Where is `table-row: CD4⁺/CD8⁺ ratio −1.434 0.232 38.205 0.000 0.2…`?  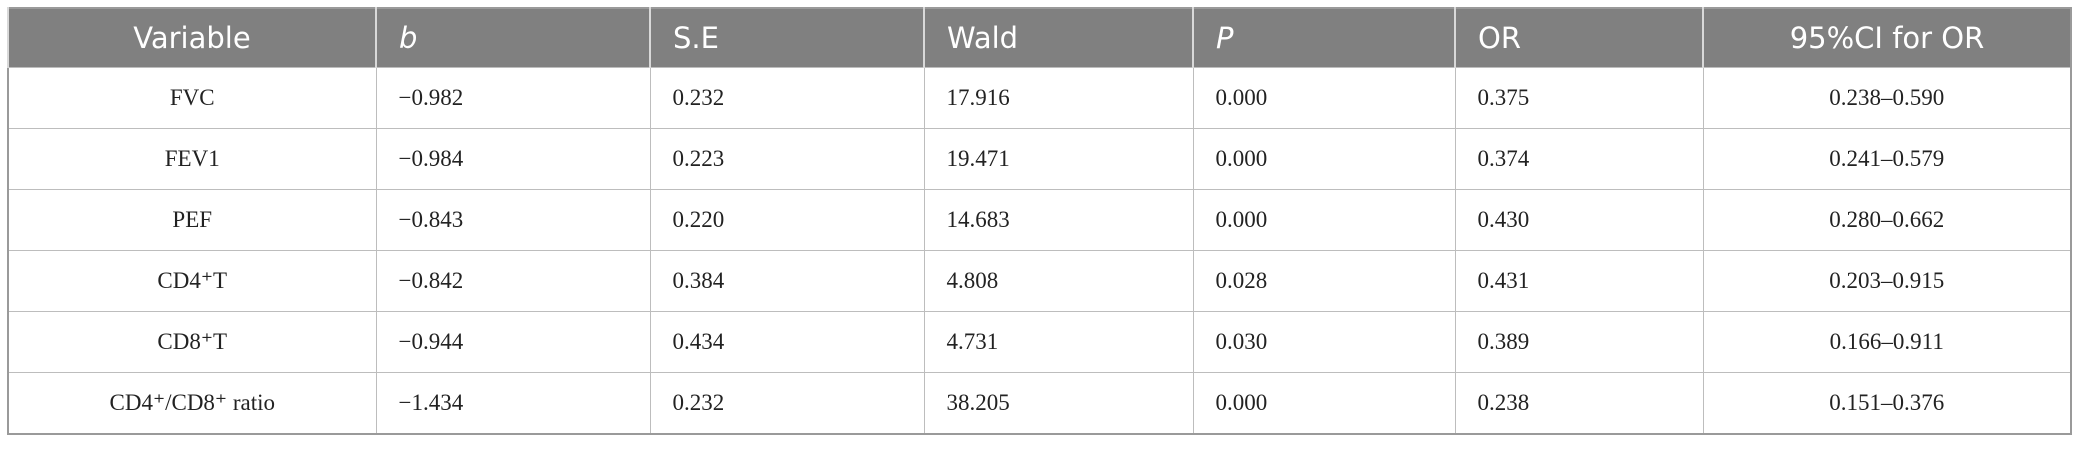
table-row: CD4⁺/CD8⁺ ratio −1.434 0.232 38.205 0.000 0.2… is located at coordinates (1039, 403).